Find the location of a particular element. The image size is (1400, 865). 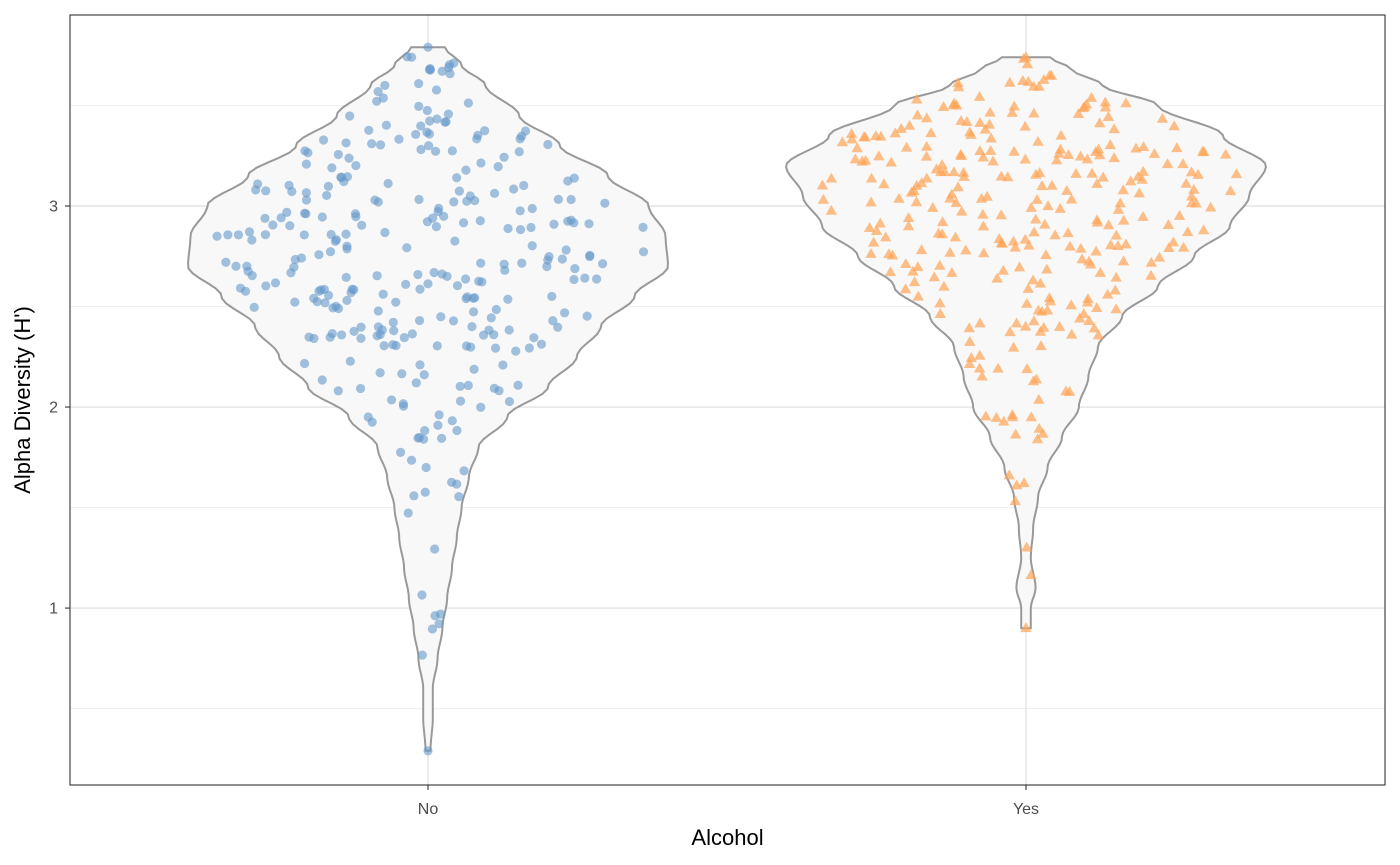

x-axis-title: Alcohol is located at coordinates (727, 837).